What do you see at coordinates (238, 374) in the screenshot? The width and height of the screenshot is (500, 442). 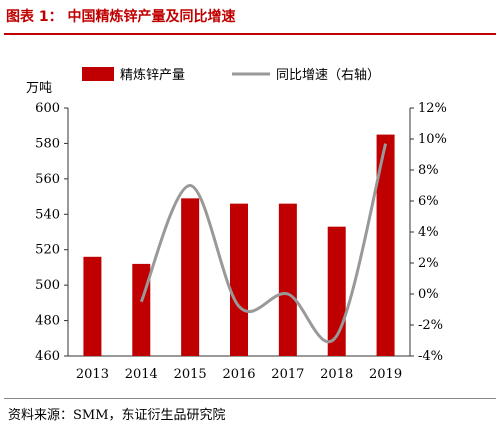 I see `x-tick-label: 2016` at bounding box center [238, 374].